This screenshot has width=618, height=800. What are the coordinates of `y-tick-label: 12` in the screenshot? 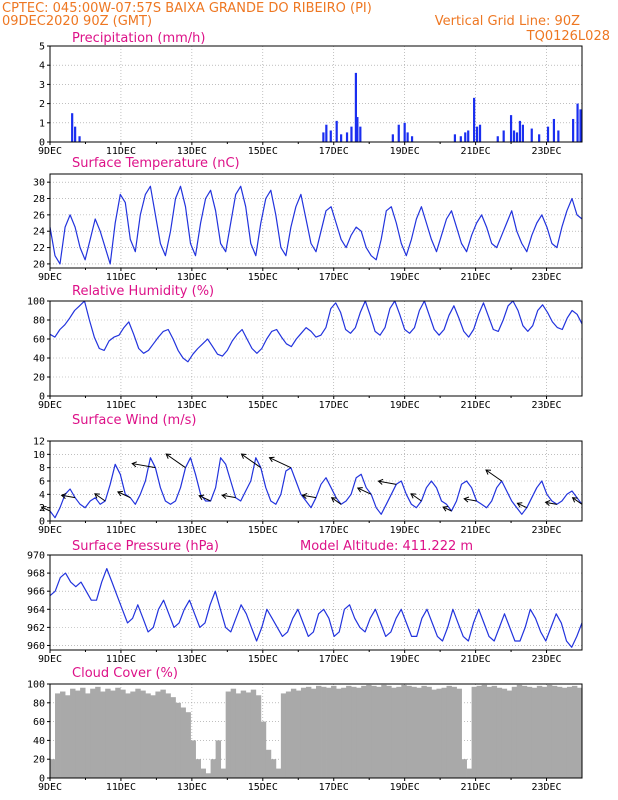 It's located at (39, 442).